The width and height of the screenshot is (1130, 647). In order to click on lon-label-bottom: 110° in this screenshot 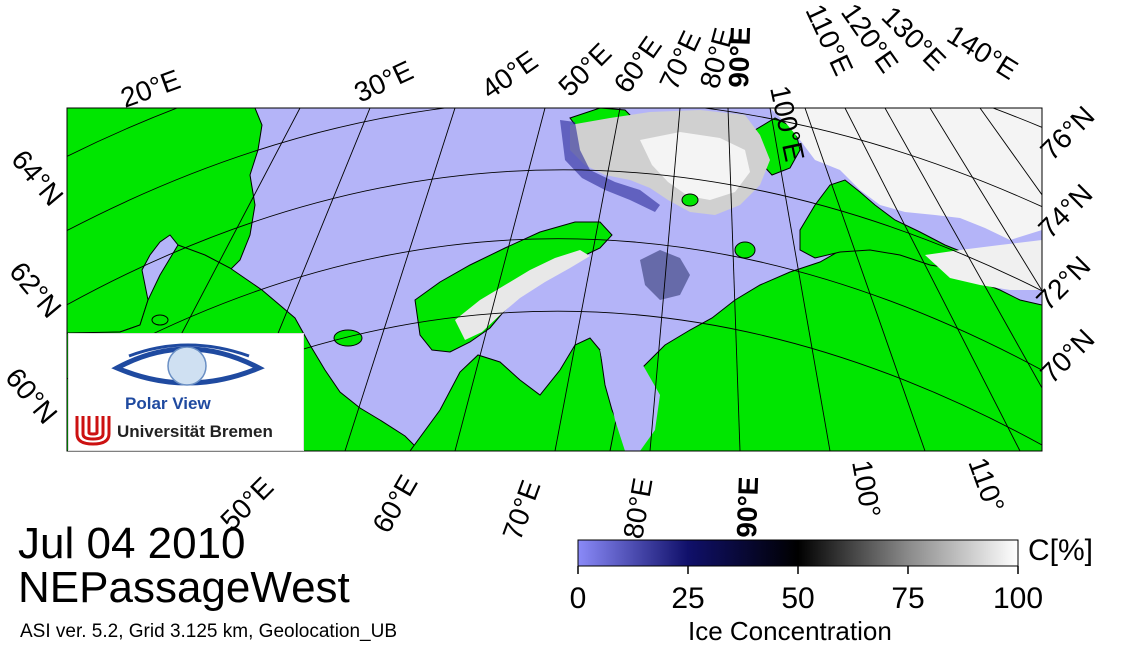, I will do `click(986, 484)`.